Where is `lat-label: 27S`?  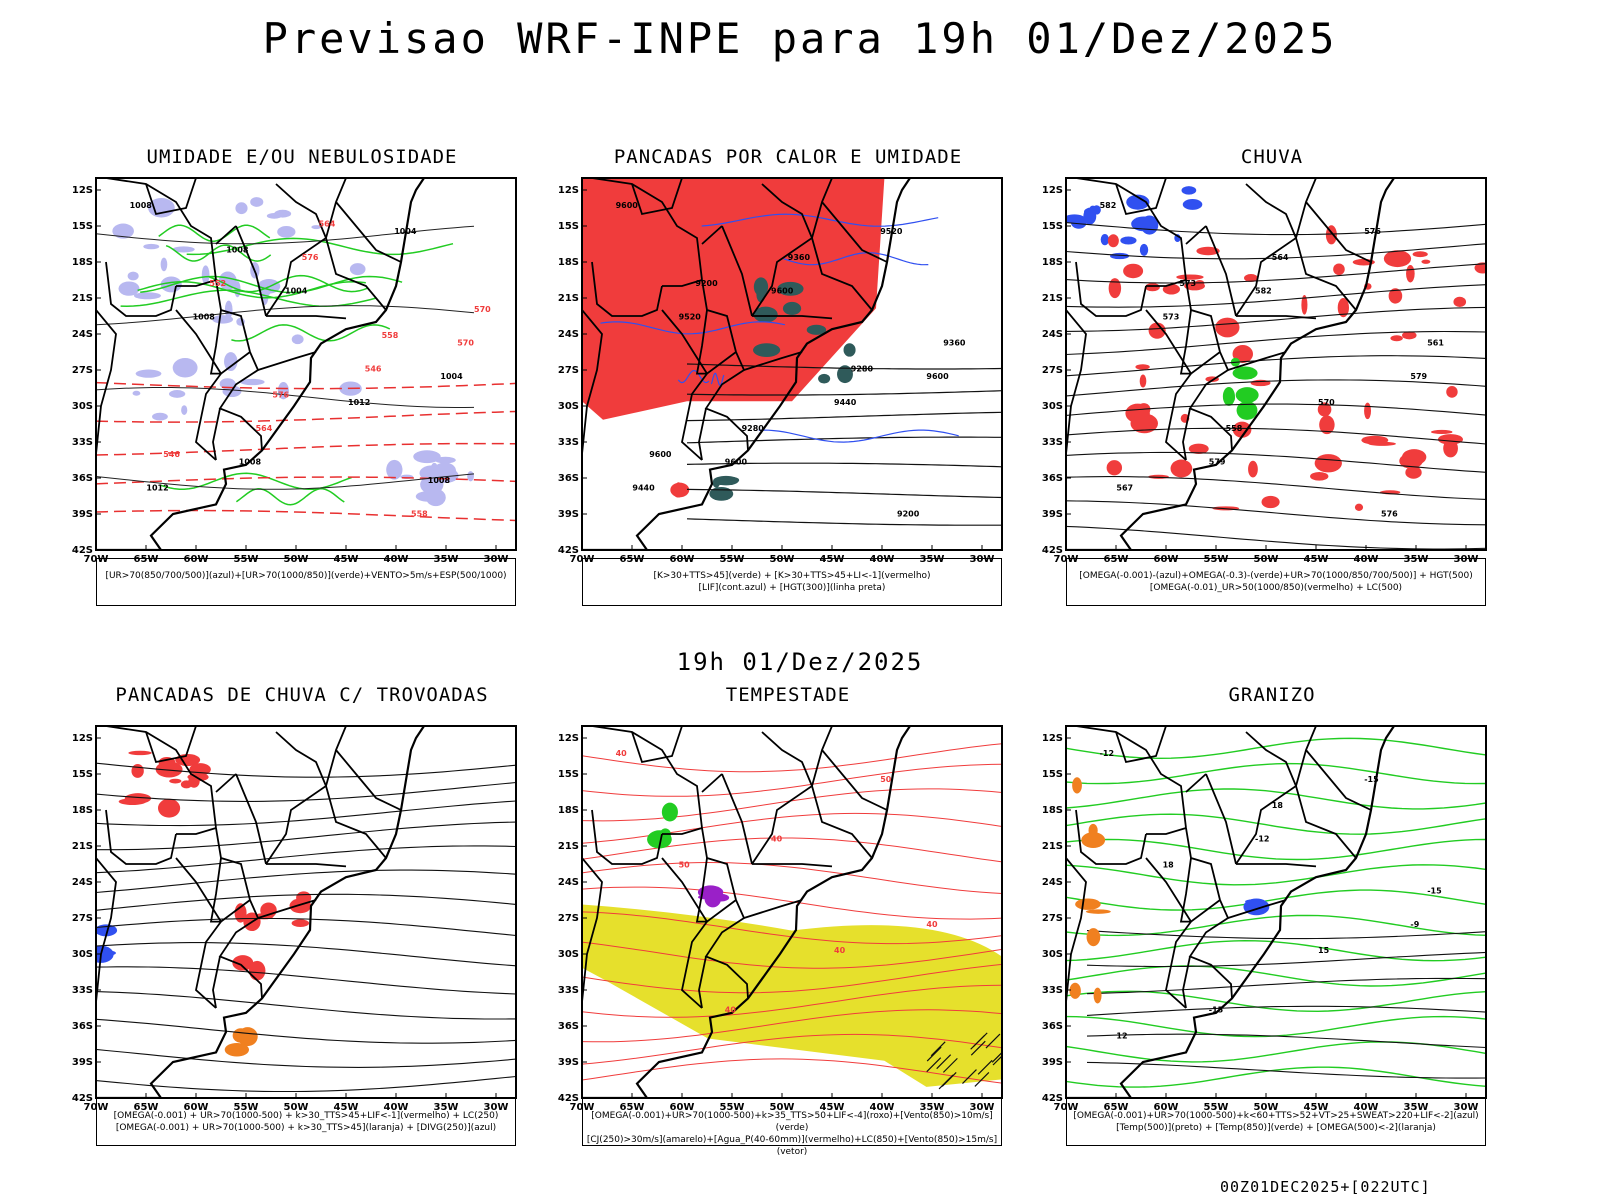
lat-label: 27S is located at coordinates (568, 370).